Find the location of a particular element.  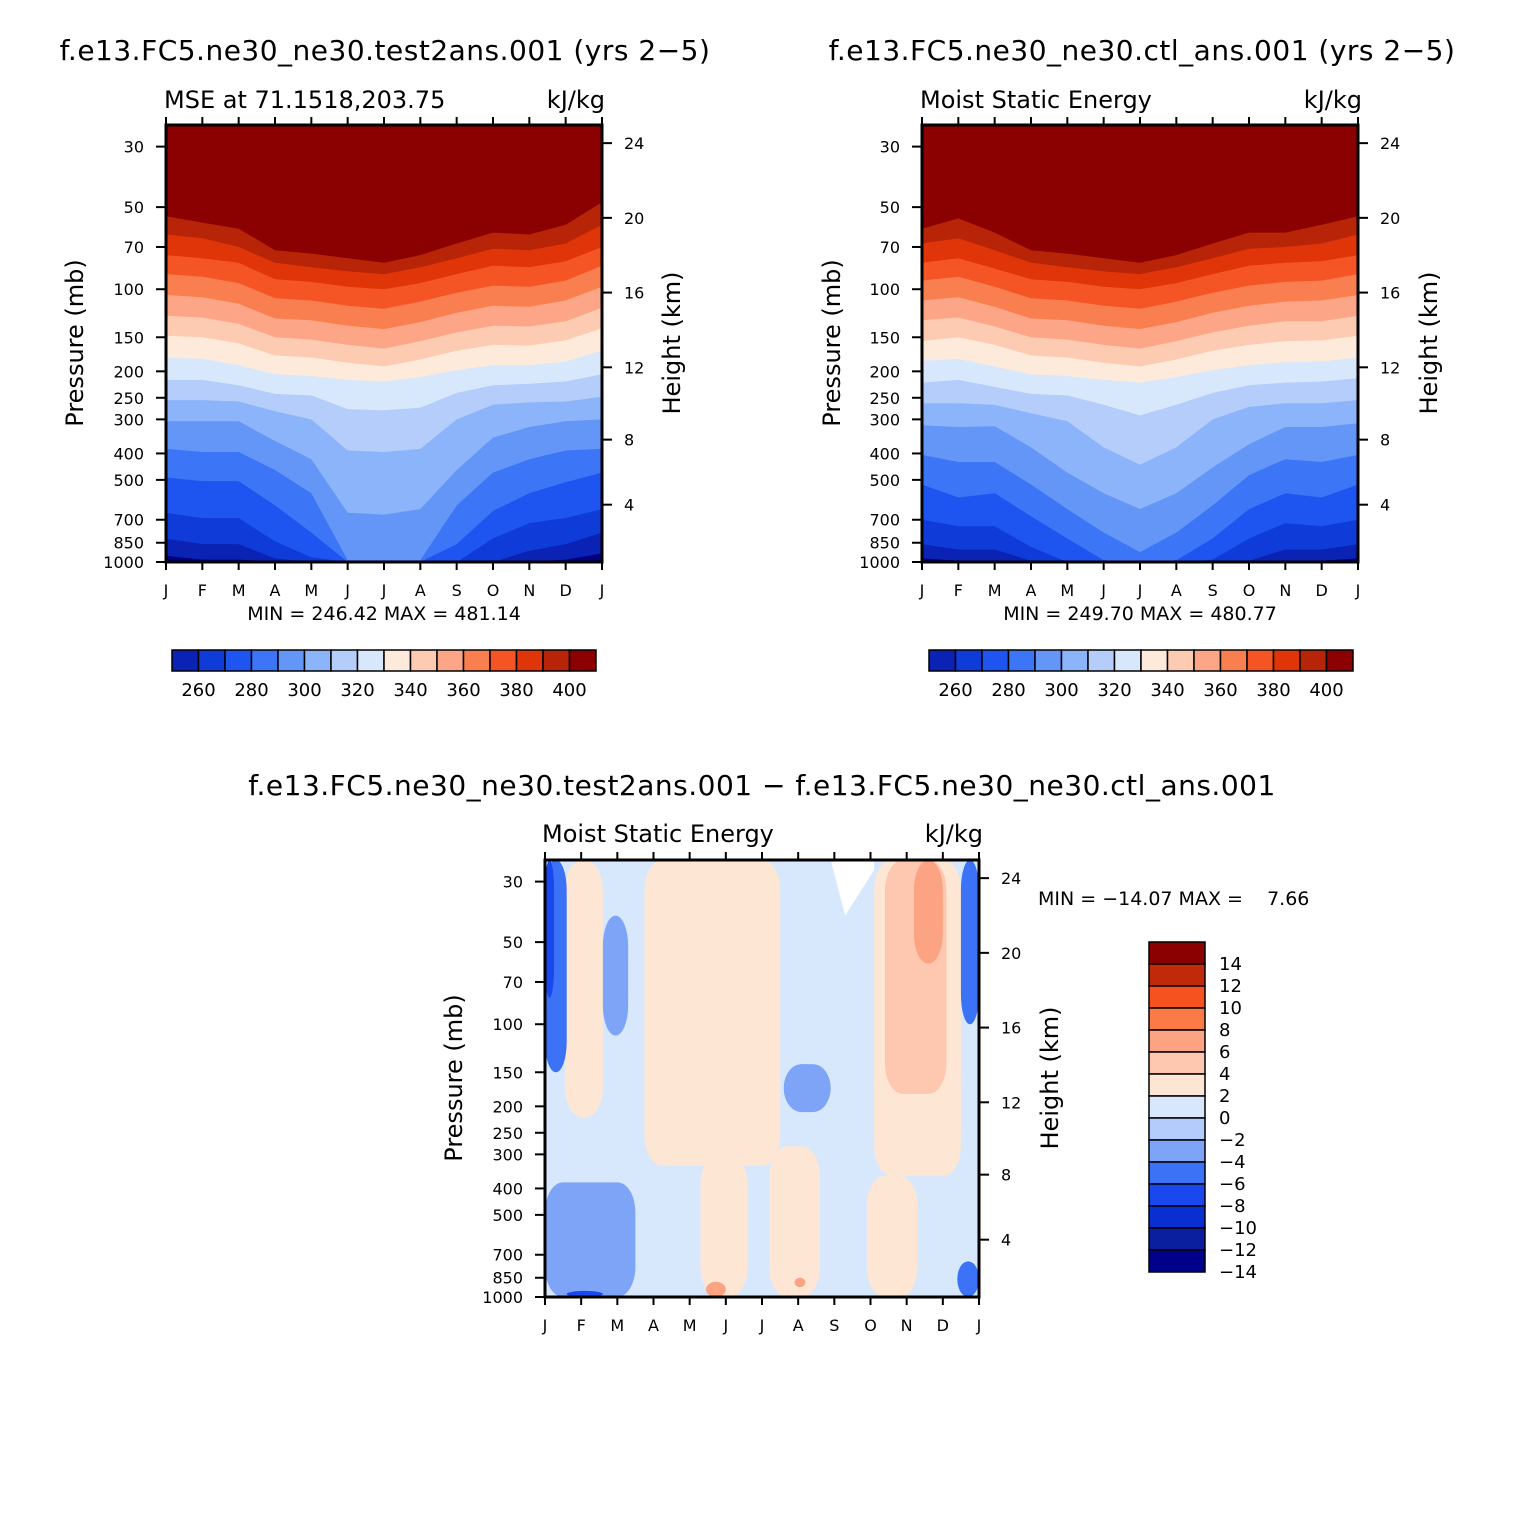

panel2-subtitle-left: Moist Static Energy is located at coordinates (1036, 100).